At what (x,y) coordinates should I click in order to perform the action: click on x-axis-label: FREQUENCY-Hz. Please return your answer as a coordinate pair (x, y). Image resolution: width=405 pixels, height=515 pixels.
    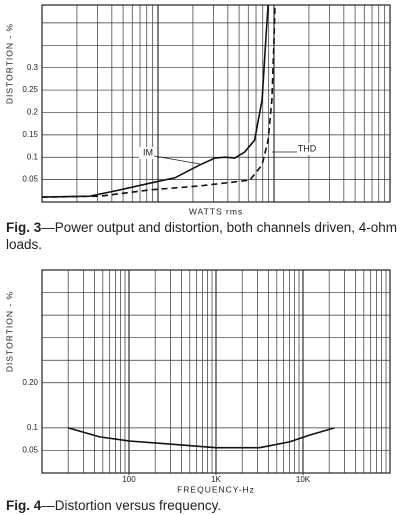
    Looking at the image, I should click on (216, 489).